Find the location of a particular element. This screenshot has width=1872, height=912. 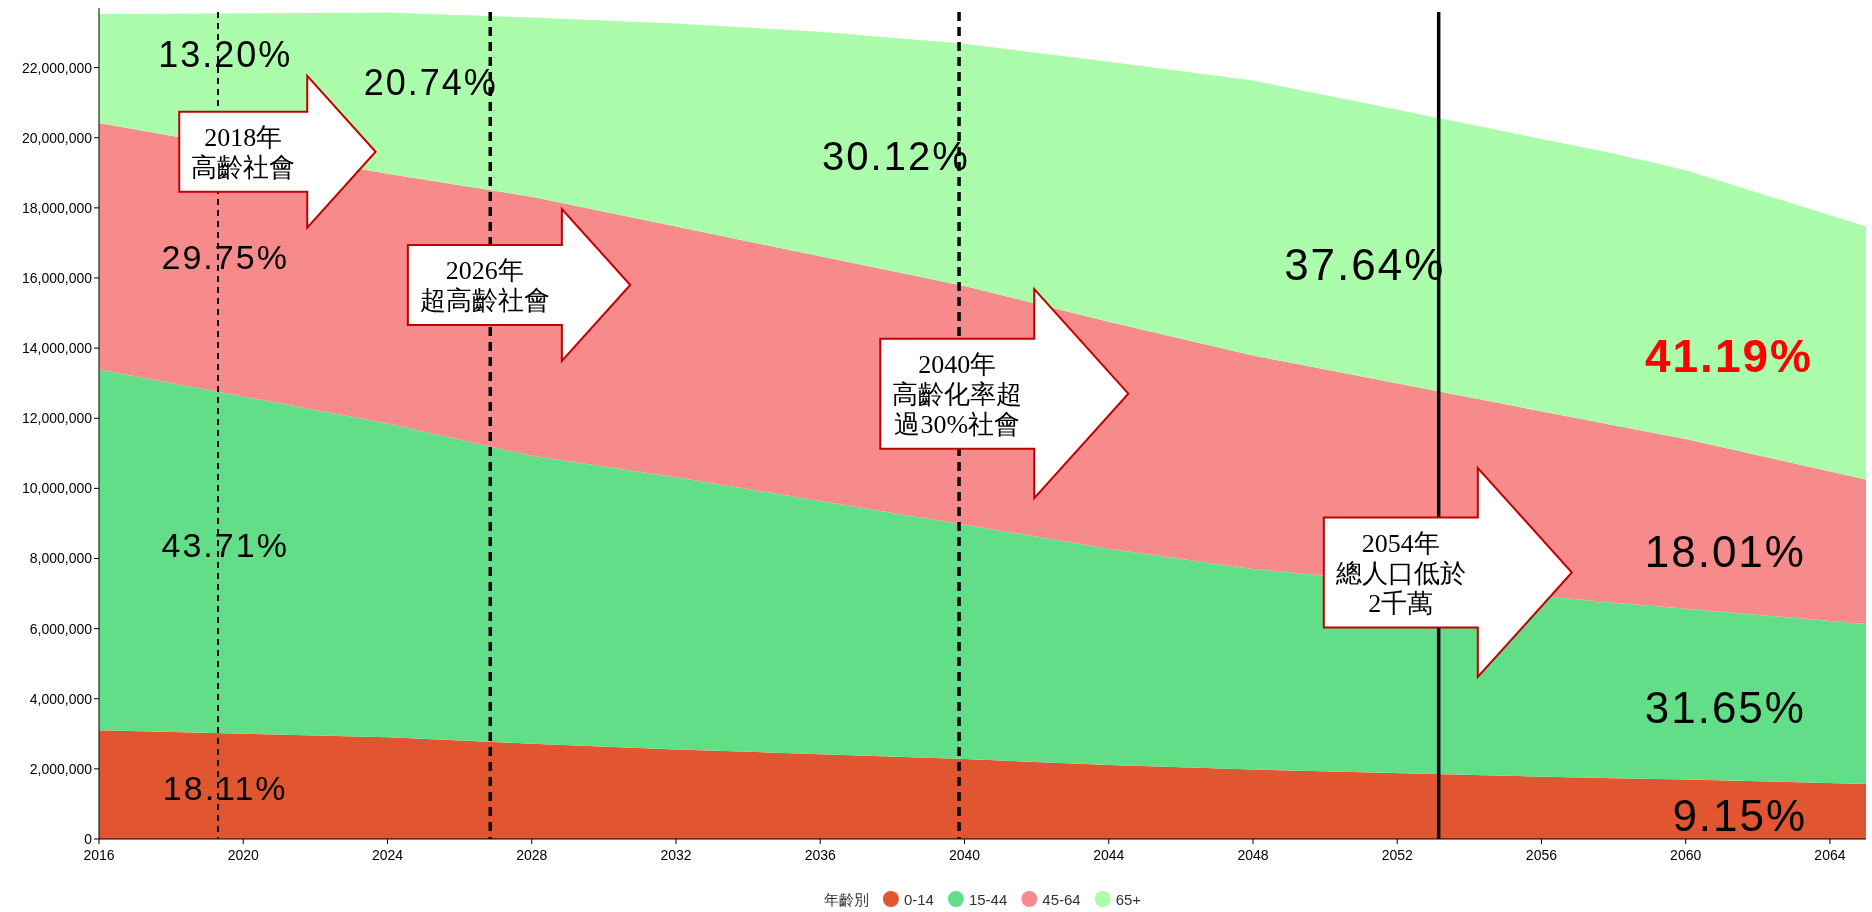

y-tick-label: 12,000,000 is located at coordinates (57, 418).